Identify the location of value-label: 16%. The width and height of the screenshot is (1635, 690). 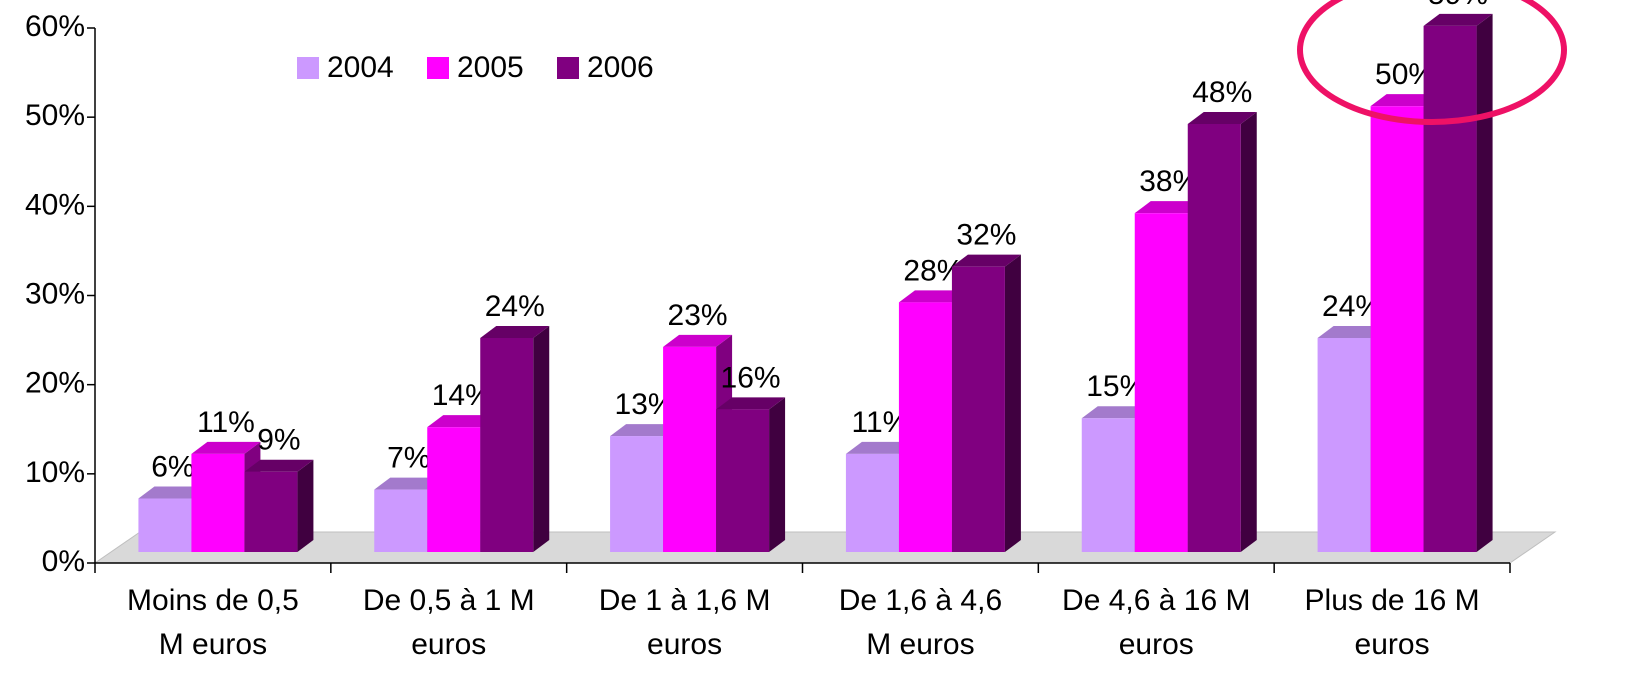
(751, 377).